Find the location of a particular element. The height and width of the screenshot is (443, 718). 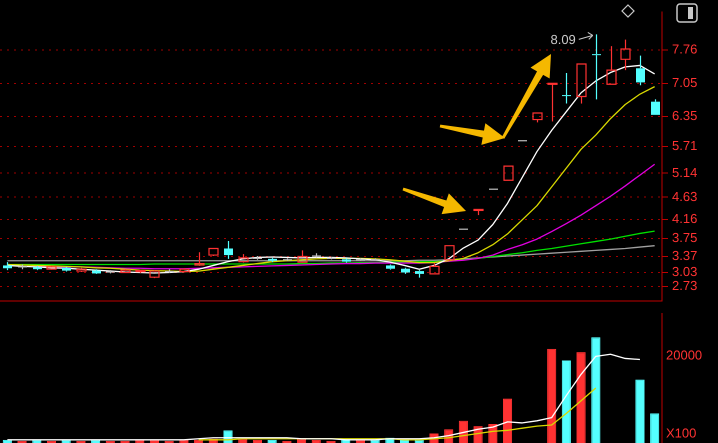

y-tick-label: 3.37 is located at coordinates (685, 256).